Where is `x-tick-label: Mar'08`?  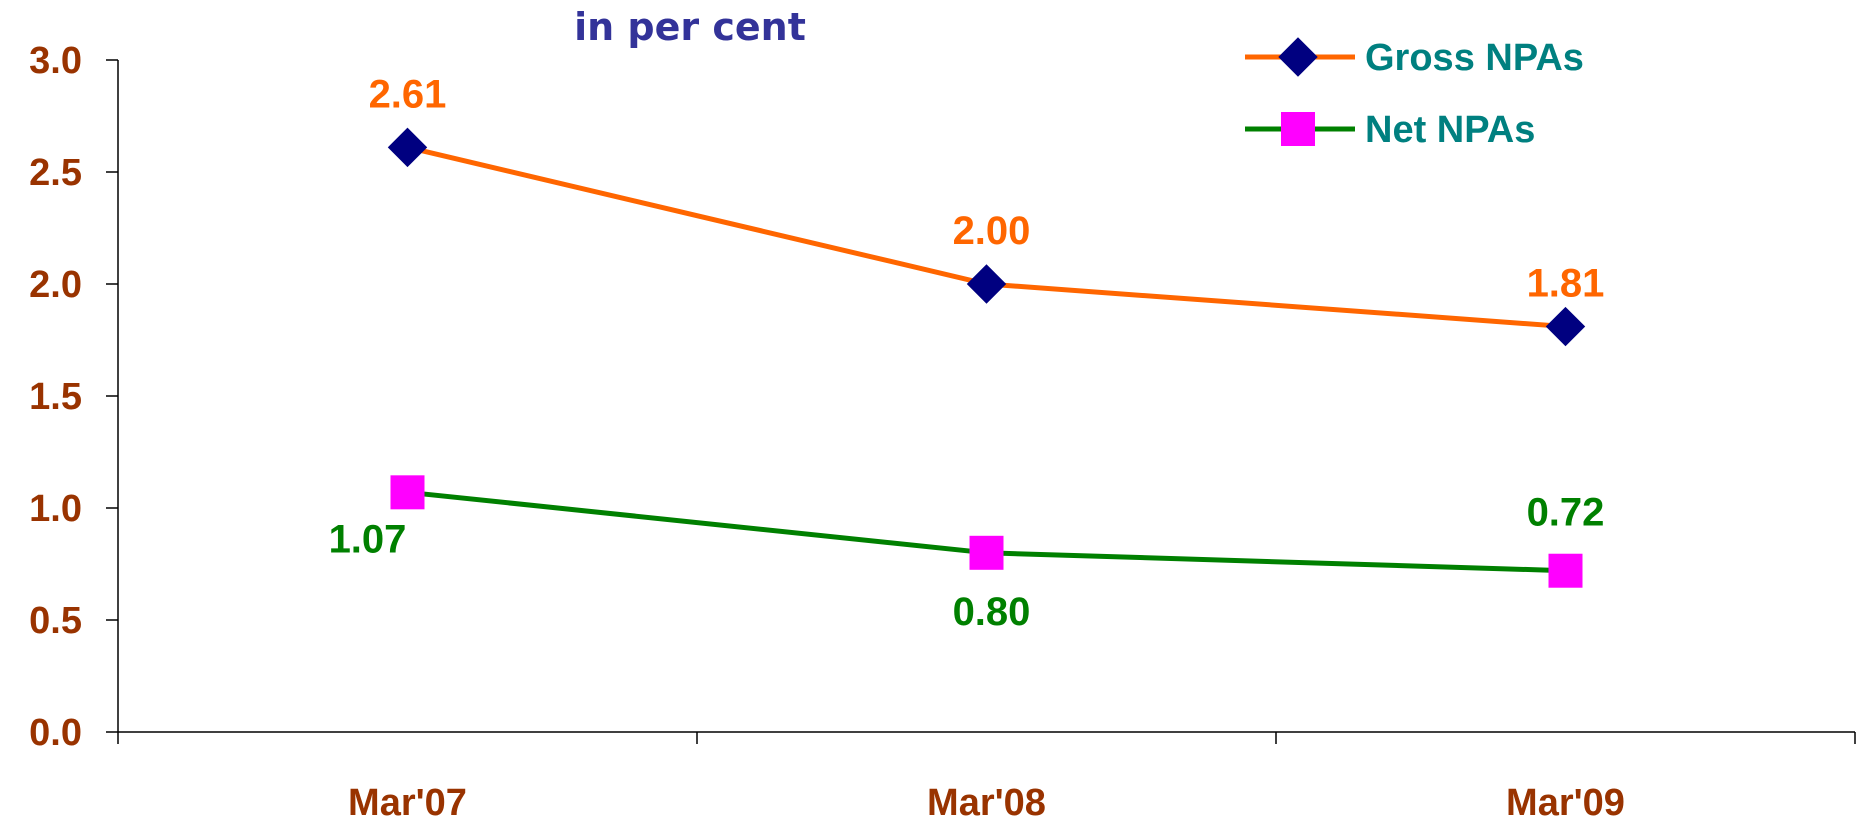 x-tick-label: Mar'08 is located at coordinates (986, 802).